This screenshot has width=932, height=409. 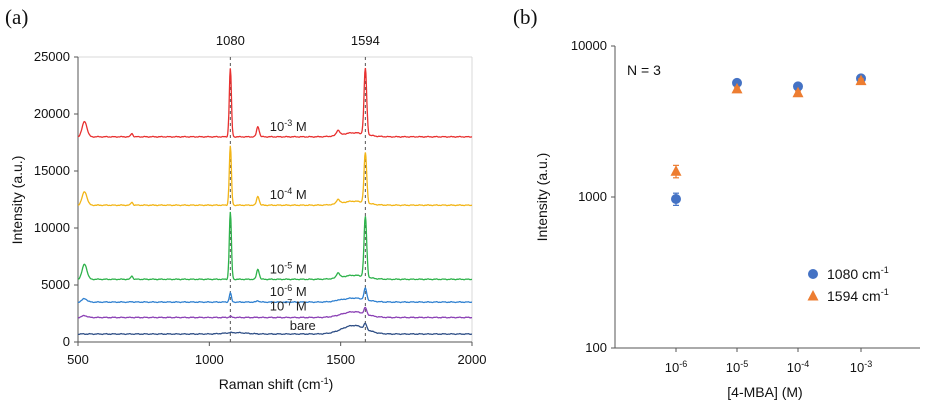 What do you see at coordinates (52, 170) in the screenshot?
I see `plot-a-y-tick-label: 15000` at bounding box center [52, 170].